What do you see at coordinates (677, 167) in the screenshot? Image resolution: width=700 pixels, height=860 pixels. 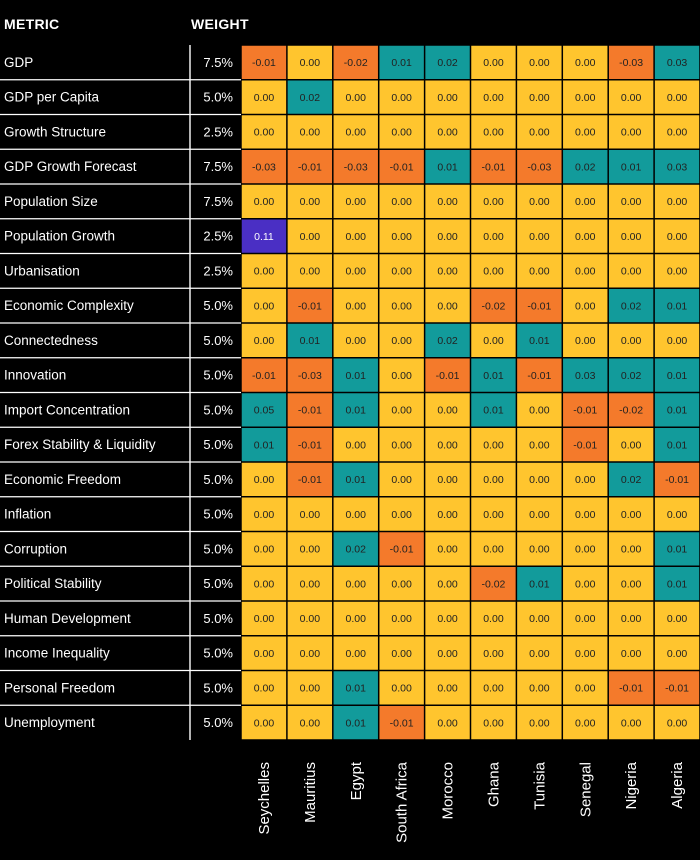 I see `cell-value-label: 0.03` at bounding box center [677, 167].